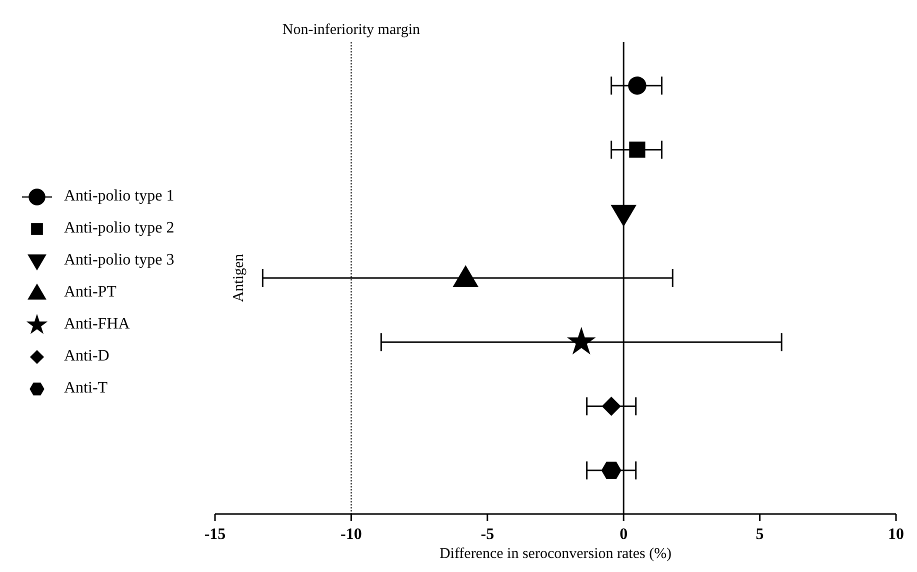 This screenshot has width=917, height=572. Describe the element at coordinates (97, 324) in the screenshot. I see `legend-label: Anti-FHA` at that location.